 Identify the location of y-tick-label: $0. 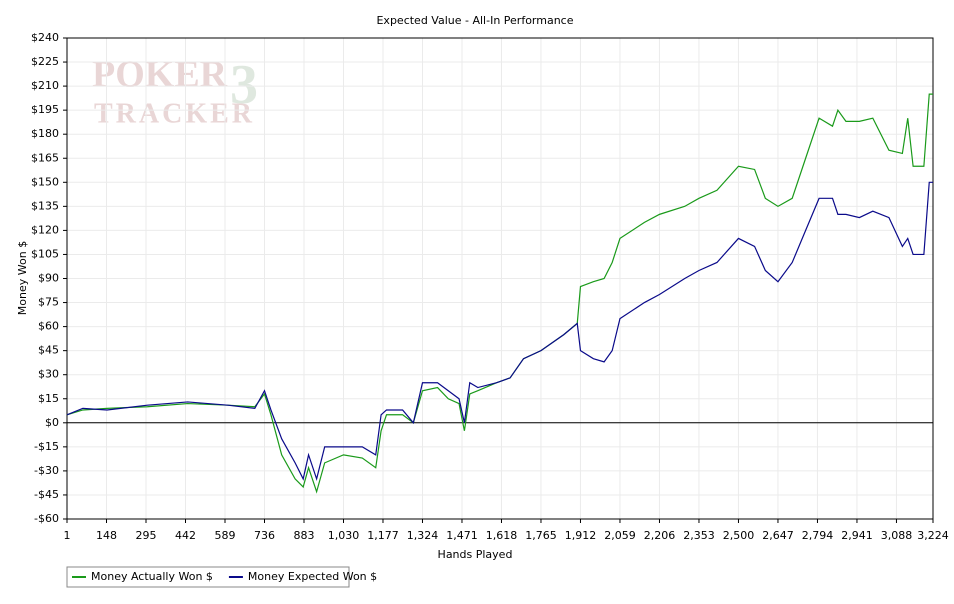
(52, 422).